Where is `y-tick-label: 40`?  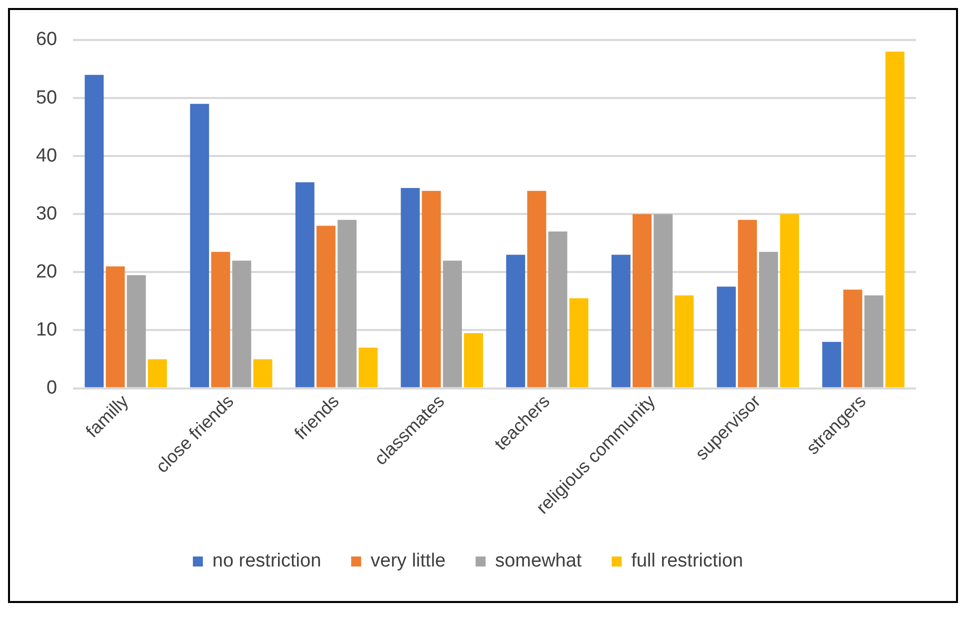
y-tick-label: 40 is located at coordinates (47, 155).